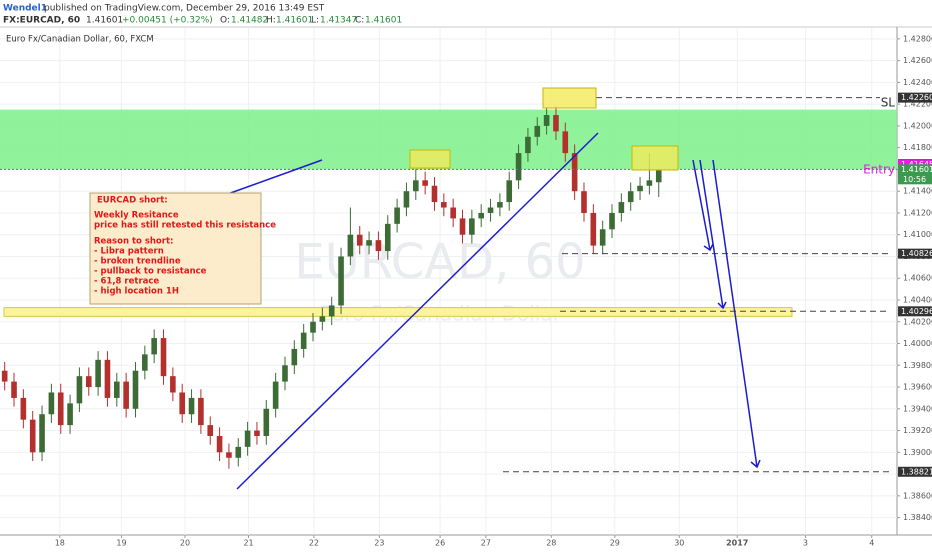  I want to click on l-value: 1.41347, so click(338, 21).